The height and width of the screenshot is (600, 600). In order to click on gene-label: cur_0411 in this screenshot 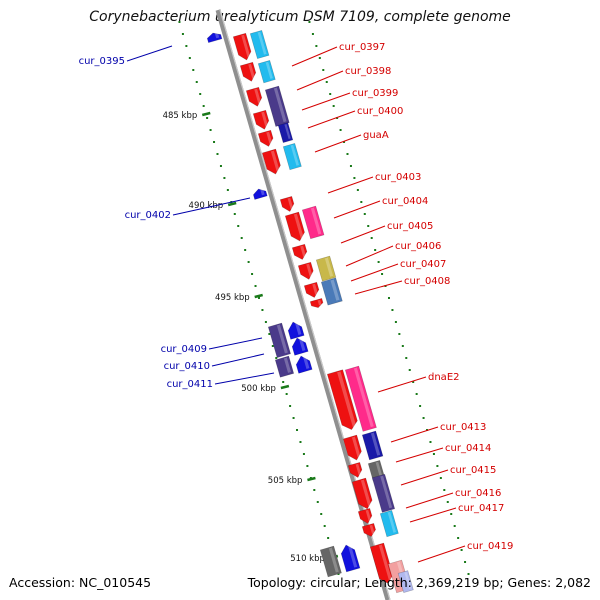, I will do `click(190, 384)`.